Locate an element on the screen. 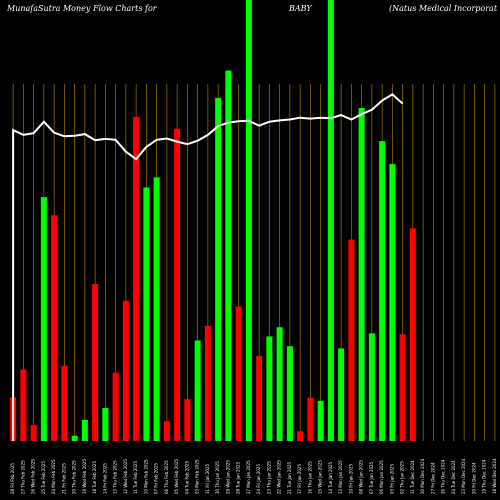  x-tick-label: 07 Tue Jan 2025 is located at coordinates (371, 477).